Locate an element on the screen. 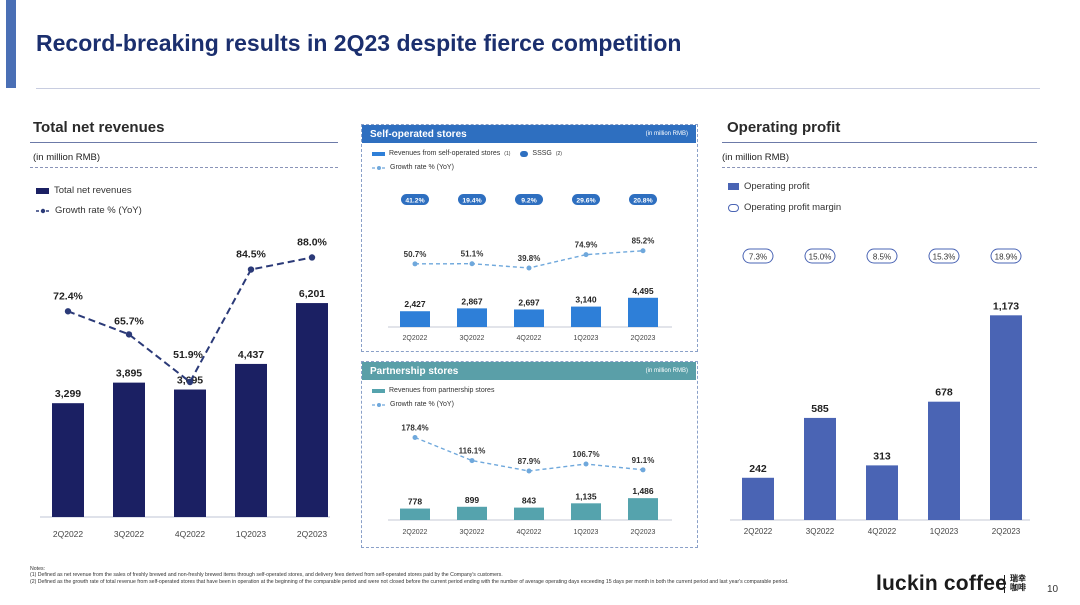 Image resolution: width=1080 pixels, height=605 pixels. legend-note: (1) is located at coordinates (507, 153).